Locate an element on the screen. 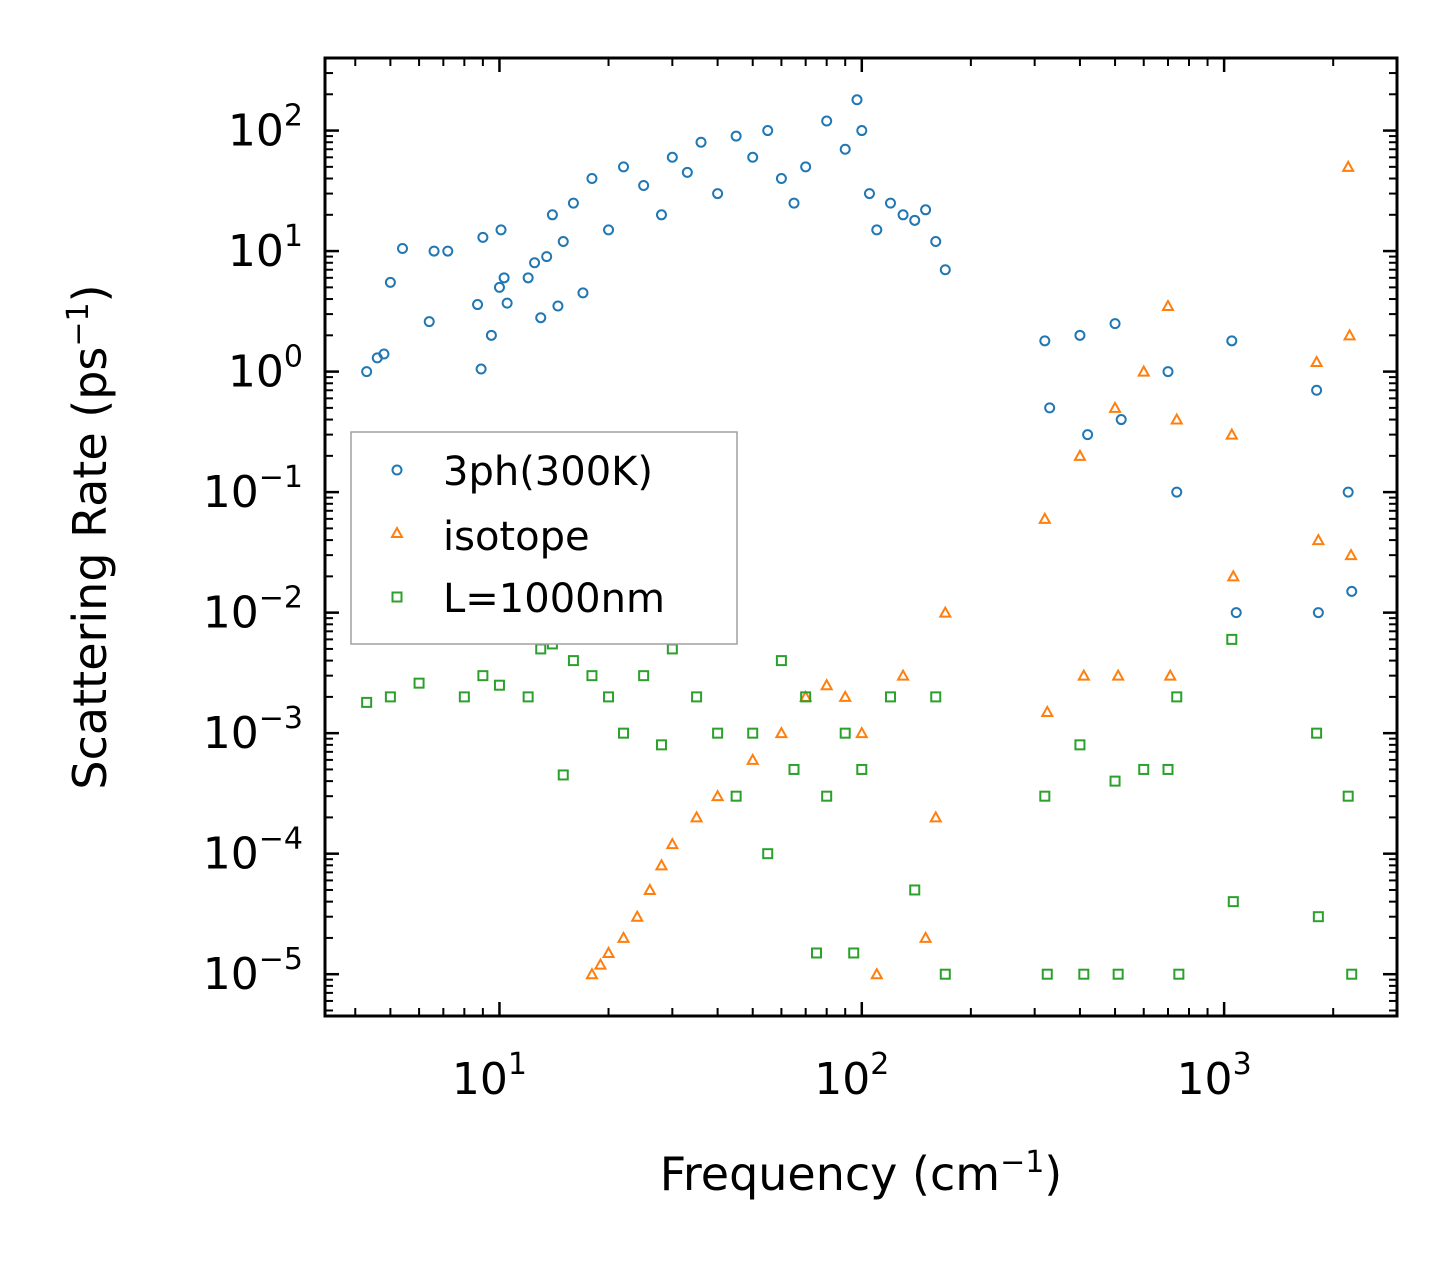  y-tick-label: 10⁰ is located at coordinates (265, 369).